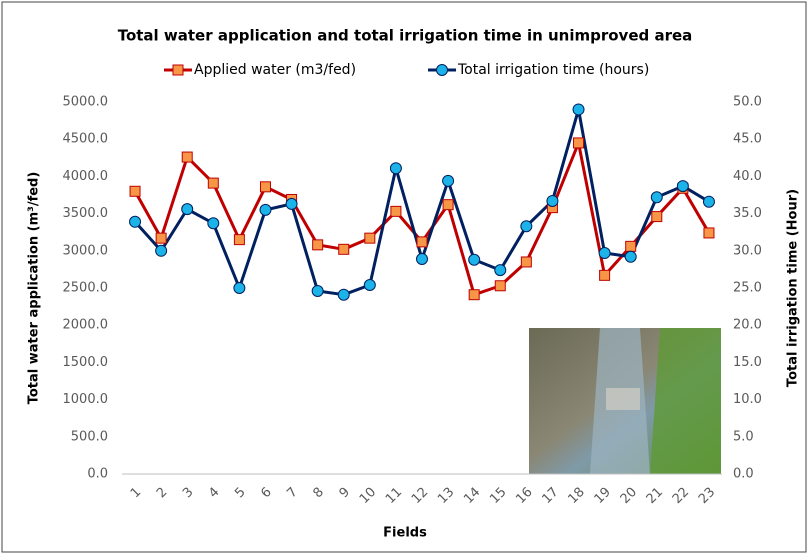  Describe the element at coordinates (89, 436) in the screenshot. I see `y-tick-label: 500.0` at that location.